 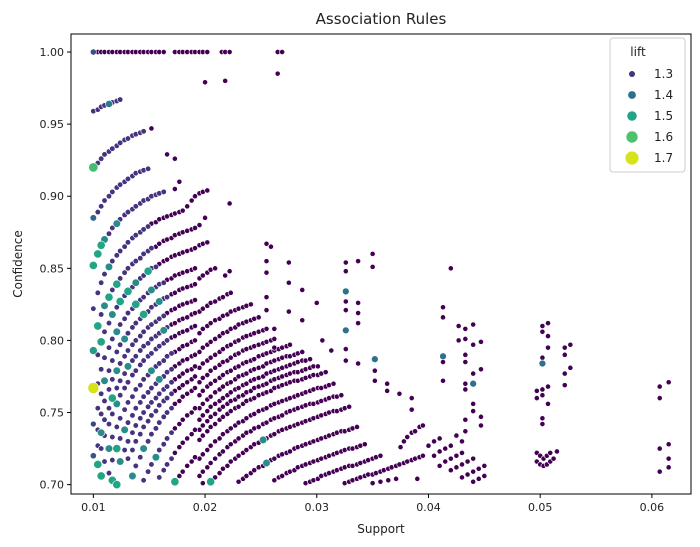 I want to click on y-tick-label: 0.95, so click(x=52, y=124).